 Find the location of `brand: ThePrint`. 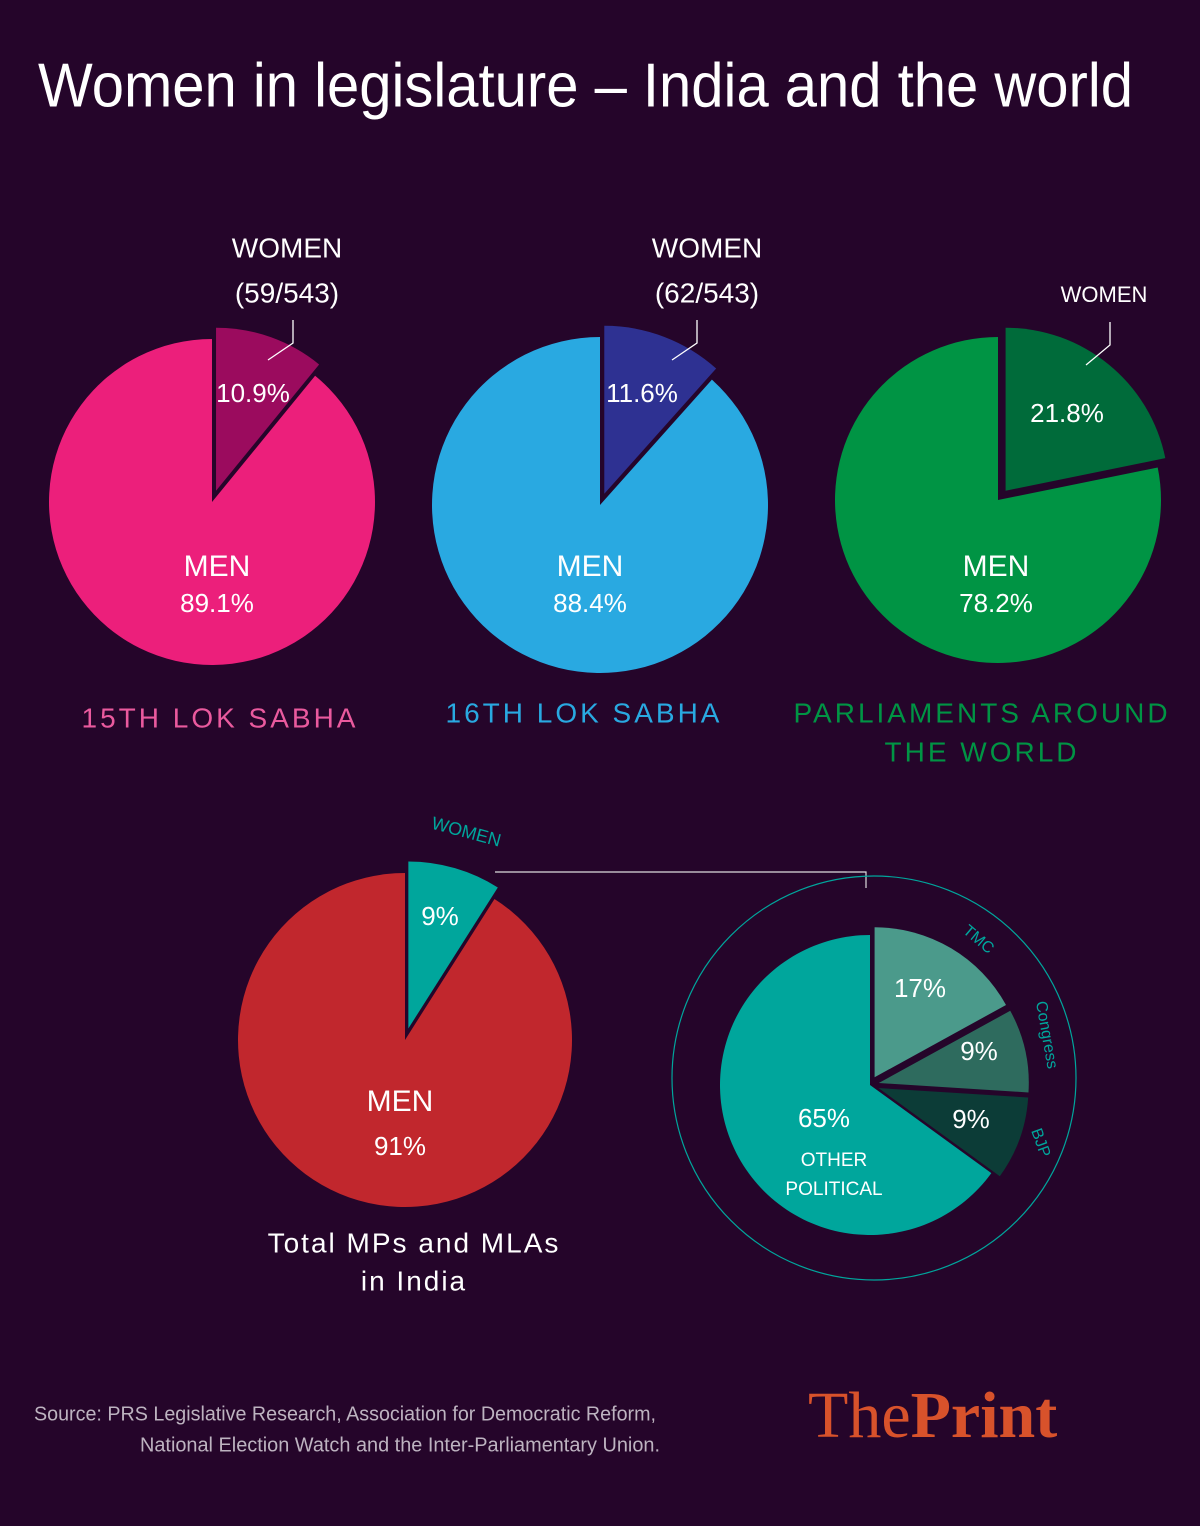

brand: ThePrint is located at coordinates (932, 1415).